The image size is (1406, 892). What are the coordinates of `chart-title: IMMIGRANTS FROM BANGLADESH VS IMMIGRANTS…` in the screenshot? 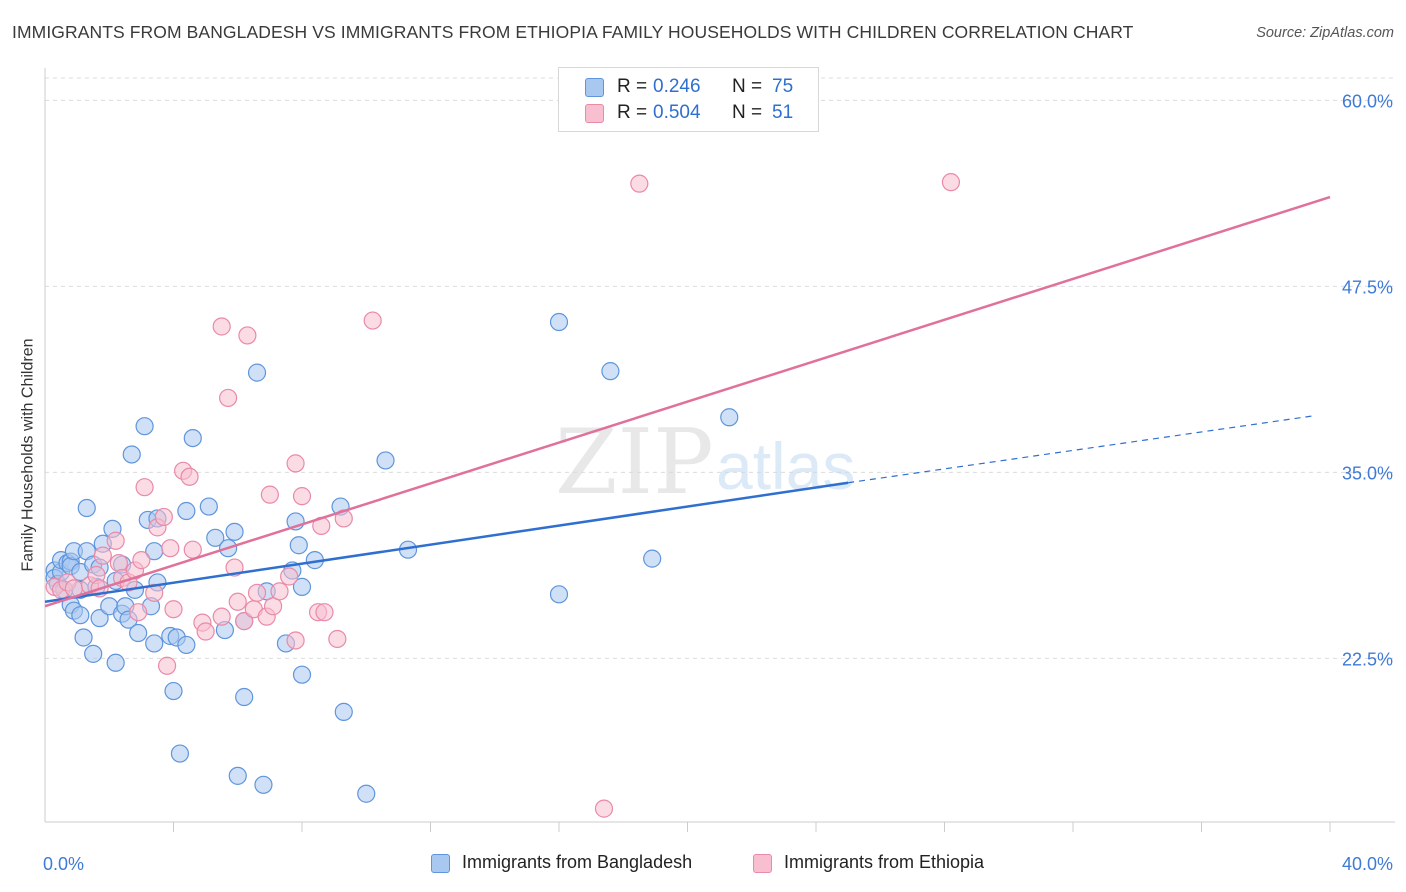 It's located at (573, 32).